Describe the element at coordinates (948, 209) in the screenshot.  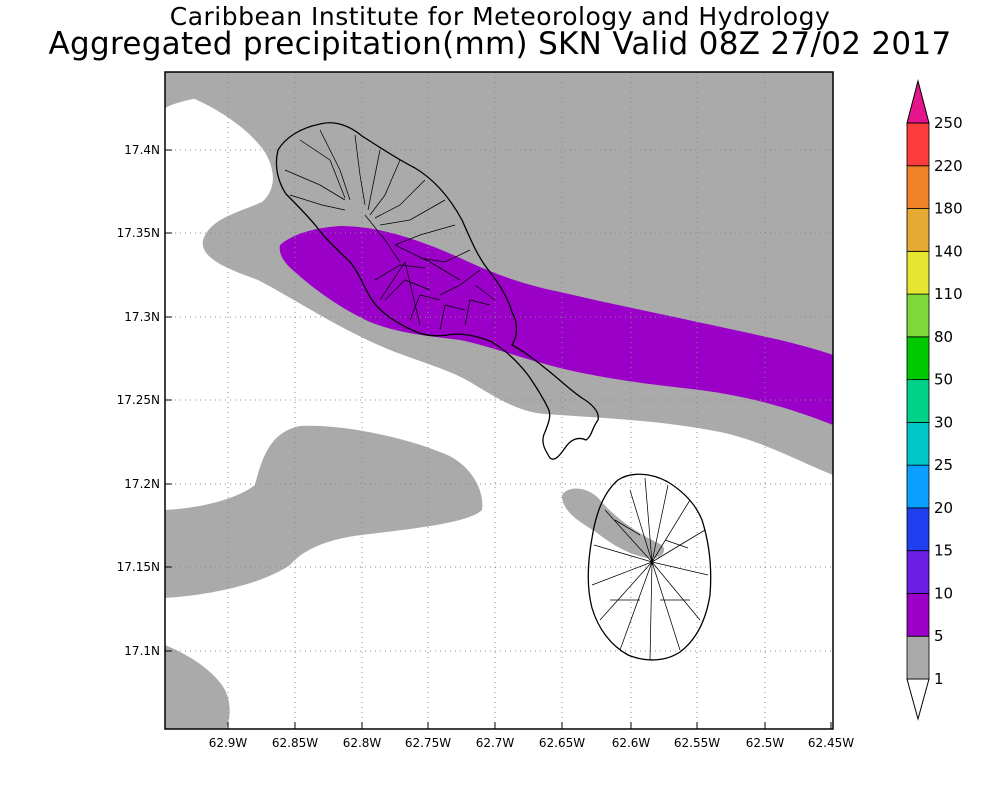
I see `colorbar-label: 180` at that location.